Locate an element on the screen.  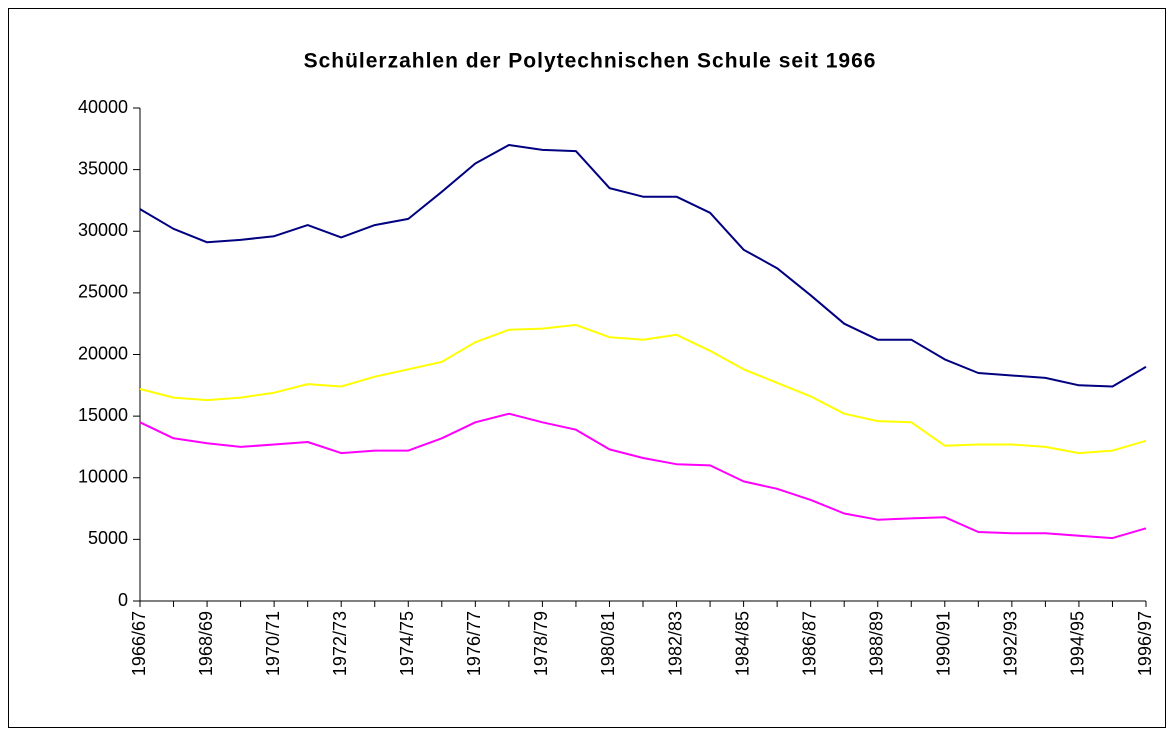
x-tick-label: 1994/95 is located at coordinates (1078, 643).